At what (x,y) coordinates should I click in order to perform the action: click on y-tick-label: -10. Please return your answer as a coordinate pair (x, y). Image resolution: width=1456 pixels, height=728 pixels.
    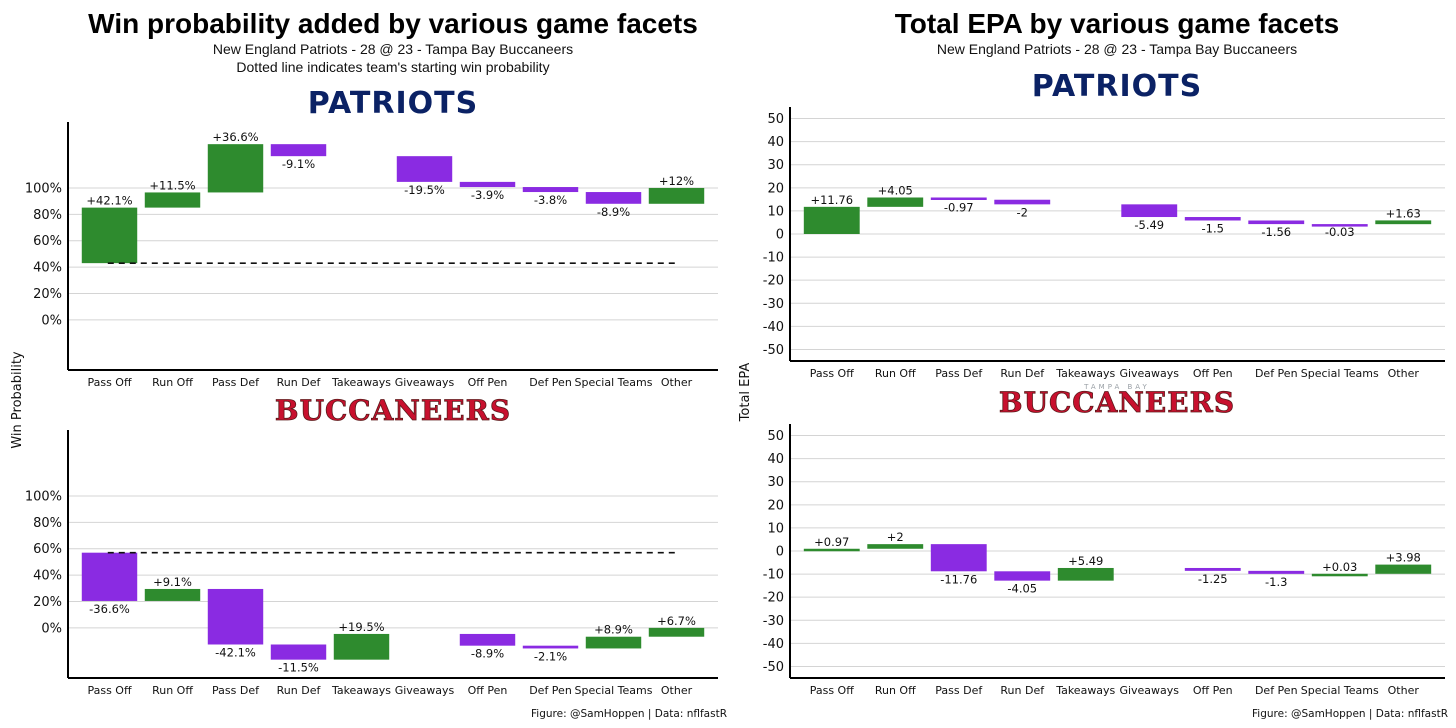
    Looking at the image, I should click on (773, 575).